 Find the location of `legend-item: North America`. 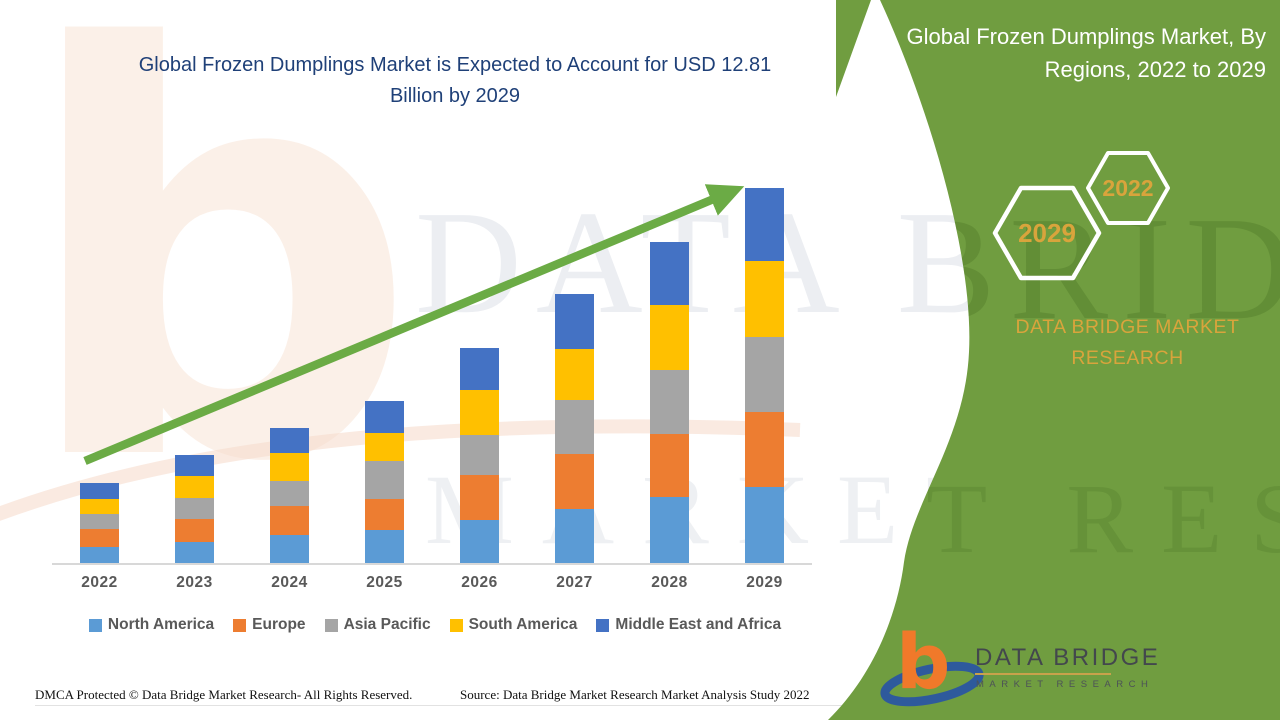

legend-item: North America is located at coordinates (151, 625).